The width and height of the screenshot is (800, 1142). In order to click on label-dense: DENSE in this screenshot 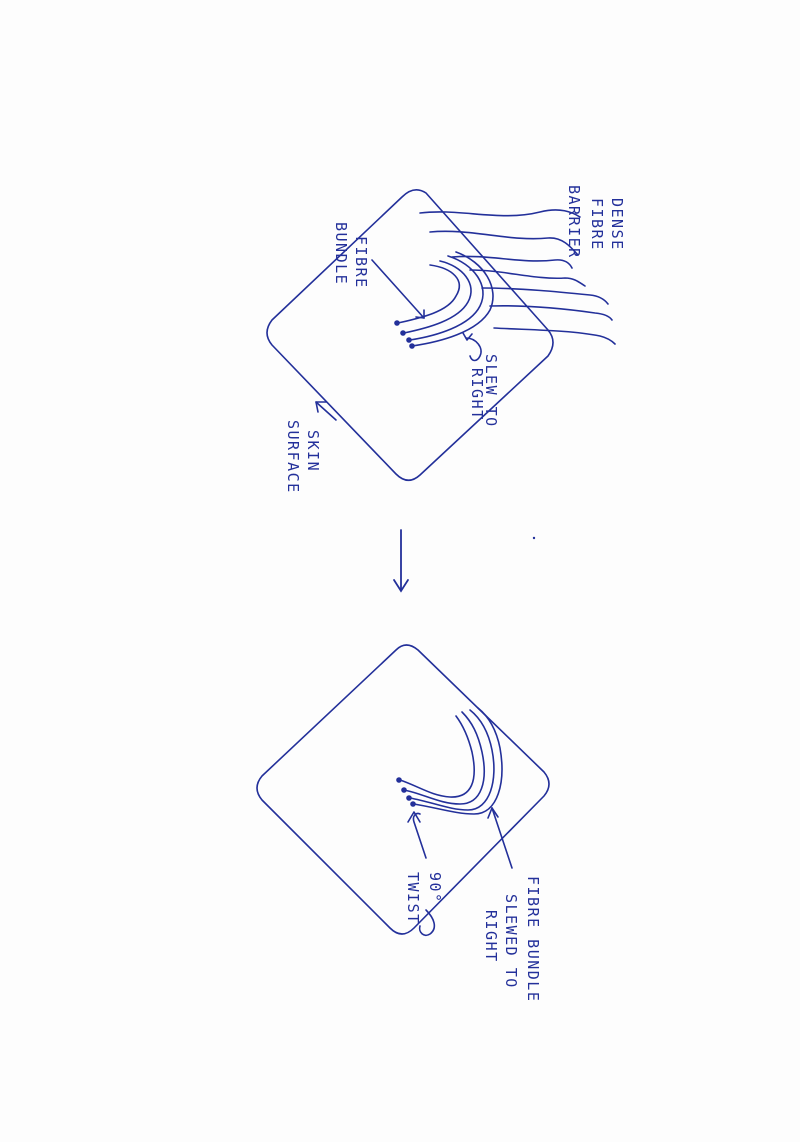, I will do `click(617, 224)`.